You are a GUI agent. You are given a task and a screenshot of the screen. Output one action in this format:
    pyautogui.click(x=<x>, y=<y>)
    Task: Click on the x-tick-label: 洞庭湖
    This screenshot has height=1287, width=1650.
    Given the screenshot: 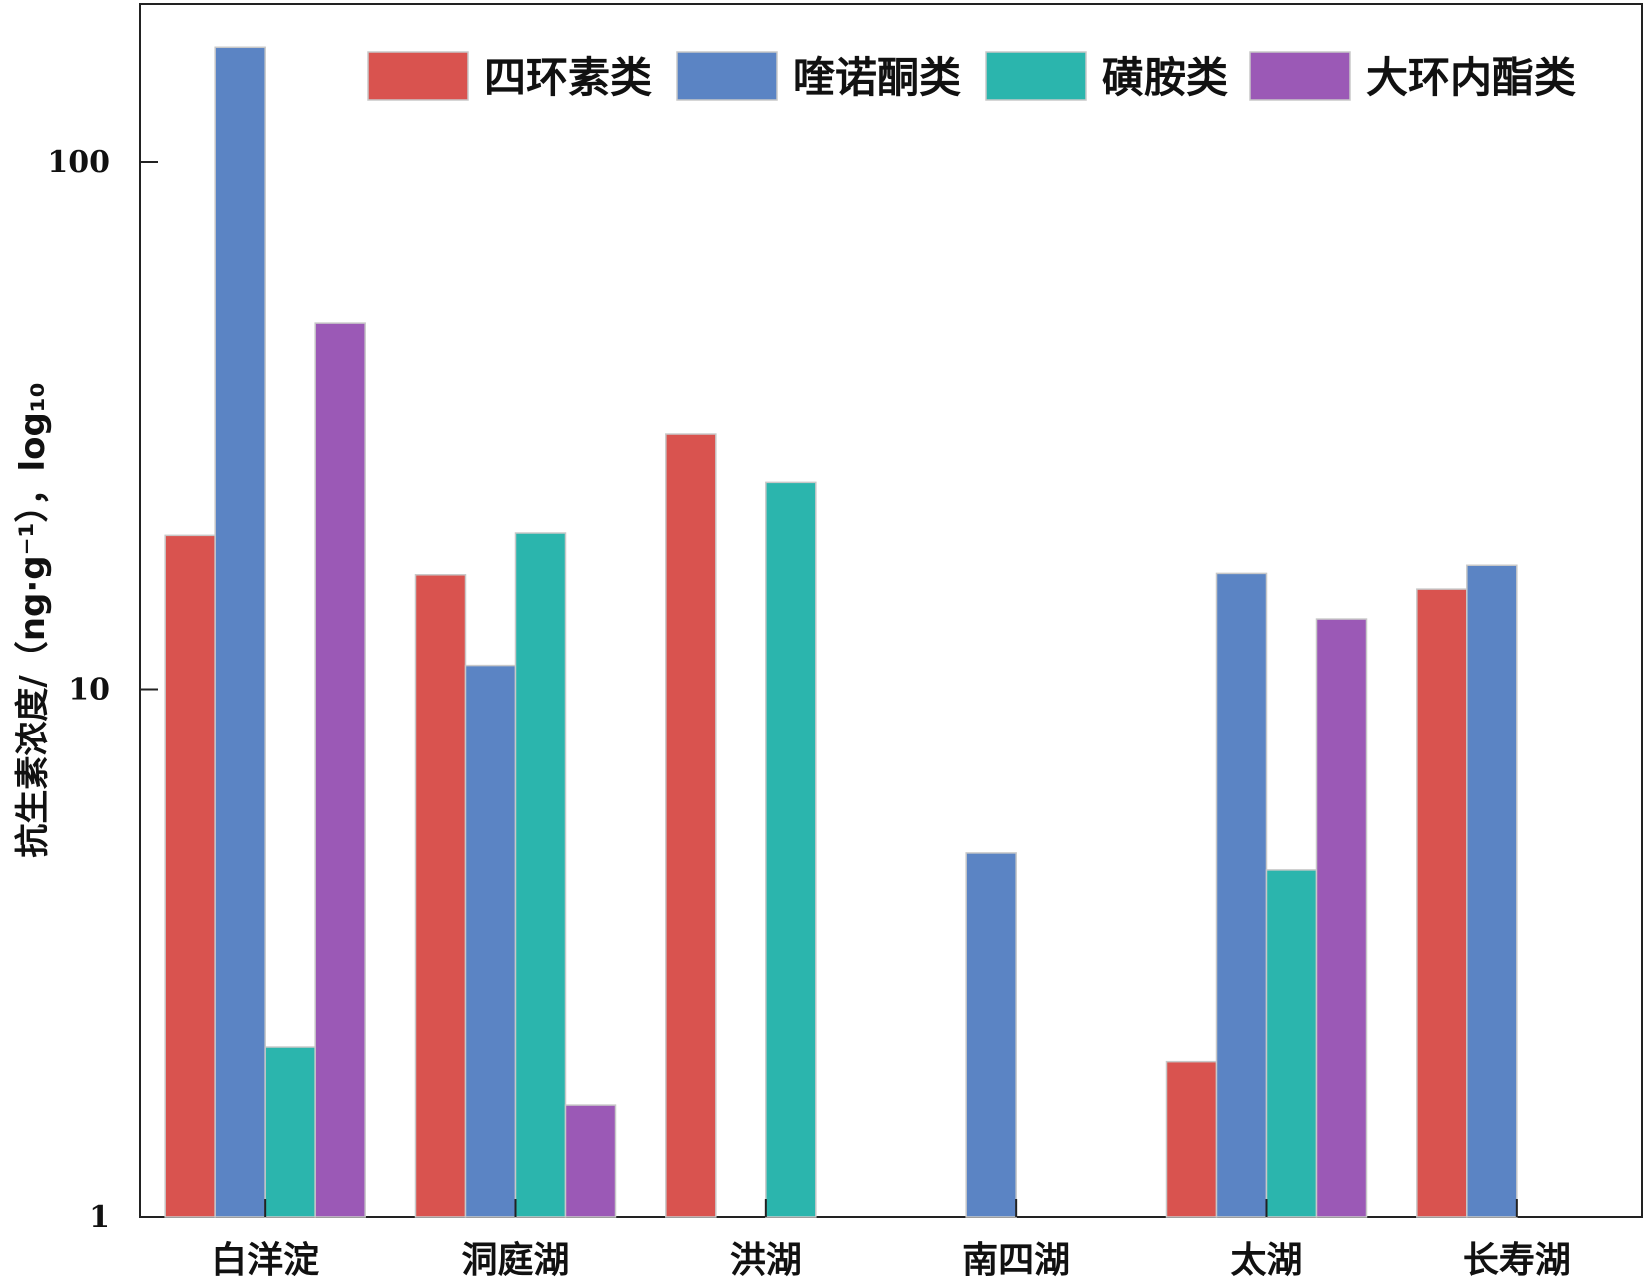 What is the action you would take?
    pyautogui.click(x=515, y=1260)
    